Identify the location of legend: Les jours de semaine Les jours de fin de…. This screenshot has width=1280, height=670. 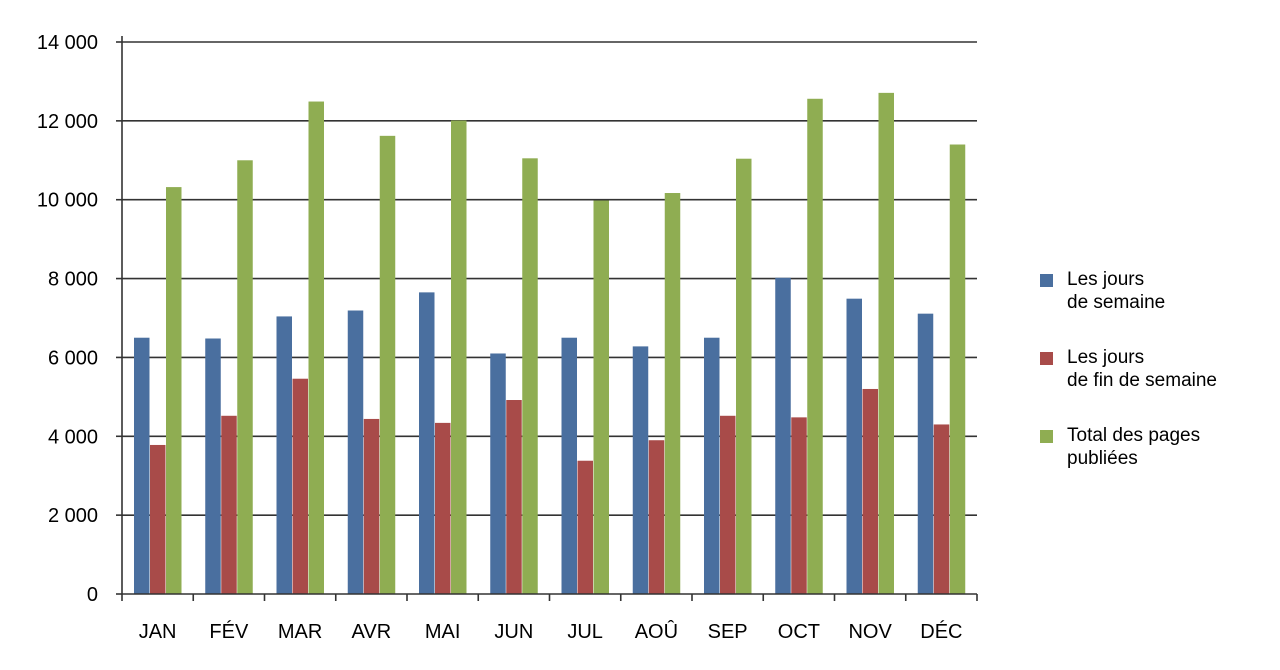
(1155, 385).